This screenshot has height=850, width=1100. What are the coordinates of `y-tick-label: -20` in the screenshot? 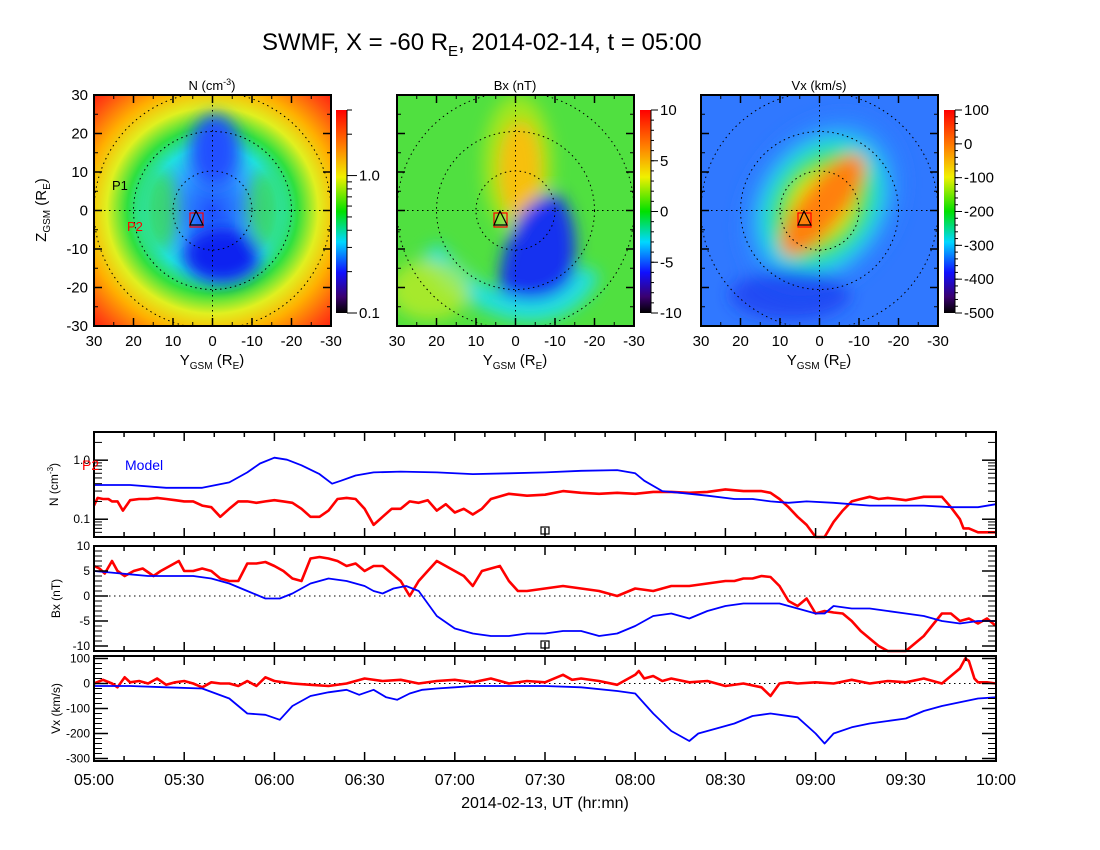 It's located at (77, 288).